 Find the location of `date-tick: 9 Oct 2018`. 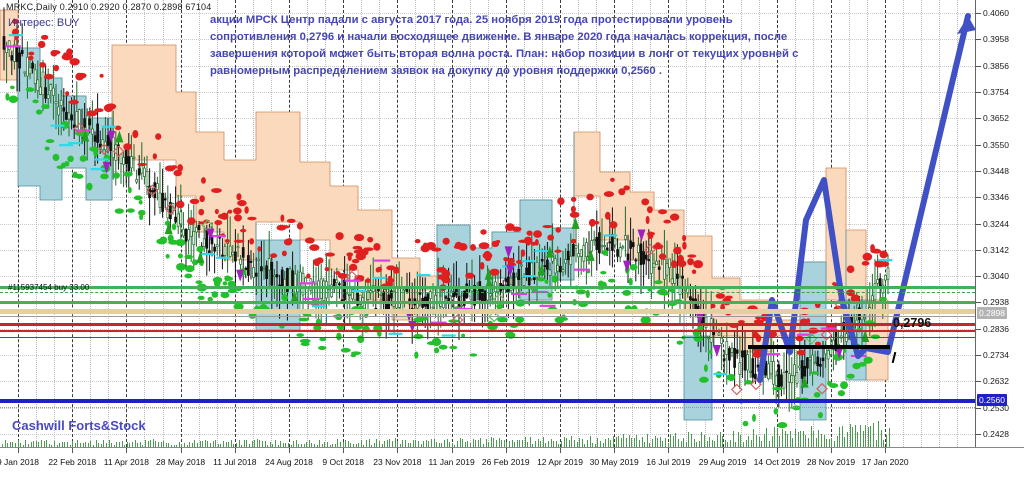

date-tick: 9 Oct 2018 is located at coordinates (343, 462).